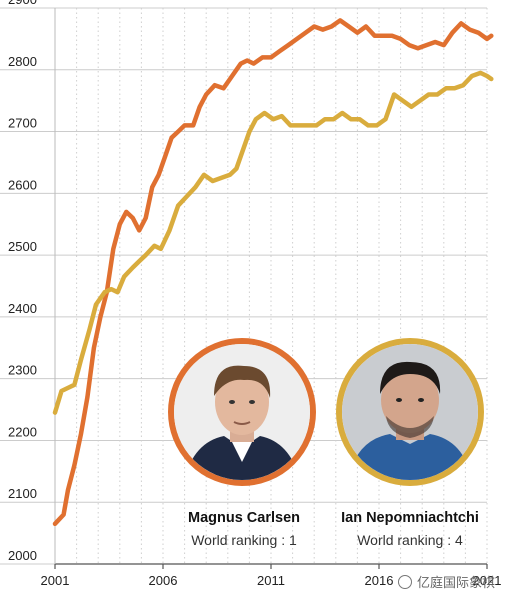 The height and width of the screenshot is (597, 509). I want to click on x-tick-labels: 2001 2006 2011 2016 2021, so click(271, 580).